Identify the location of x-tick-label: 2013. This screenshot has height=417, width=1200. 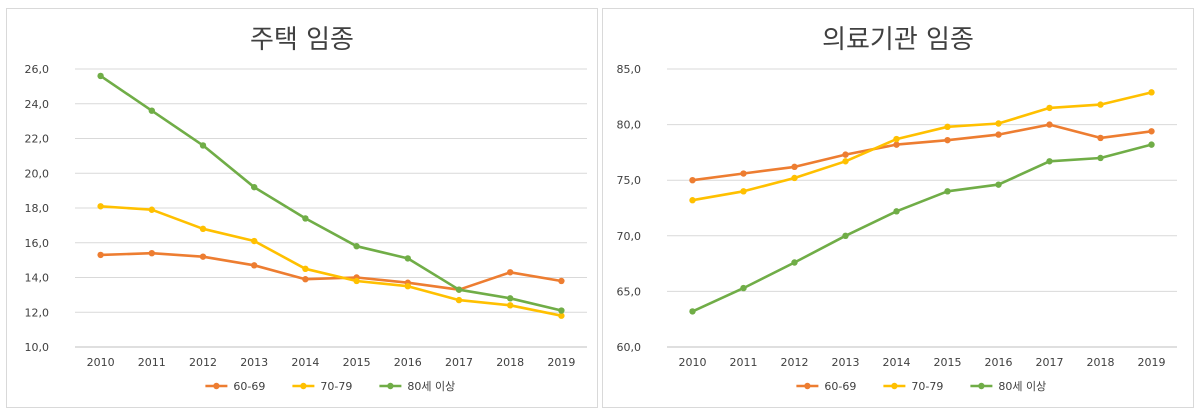
(254, 362).